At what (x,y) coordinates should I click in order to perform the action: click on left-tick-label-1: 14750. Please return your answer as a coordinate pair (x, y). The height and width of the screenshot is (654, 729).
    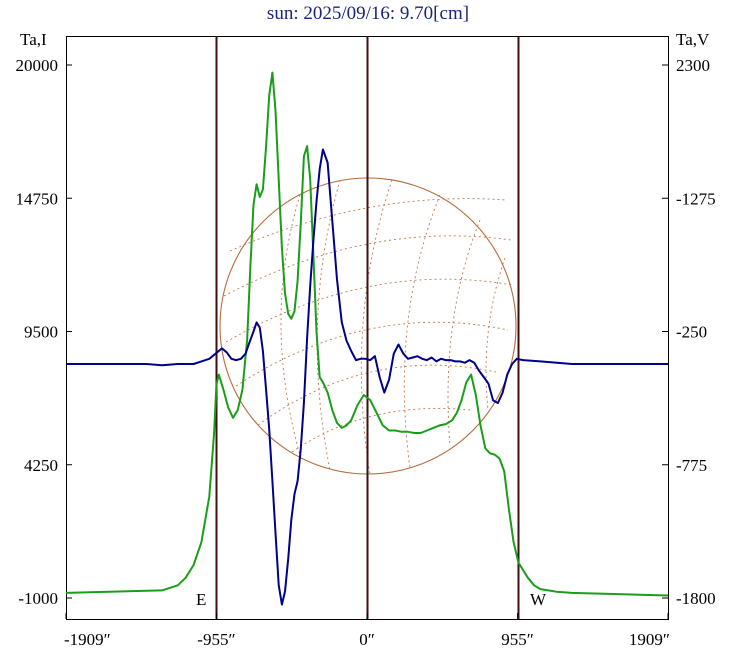
    Looking at the image, I should click on (37, 198).